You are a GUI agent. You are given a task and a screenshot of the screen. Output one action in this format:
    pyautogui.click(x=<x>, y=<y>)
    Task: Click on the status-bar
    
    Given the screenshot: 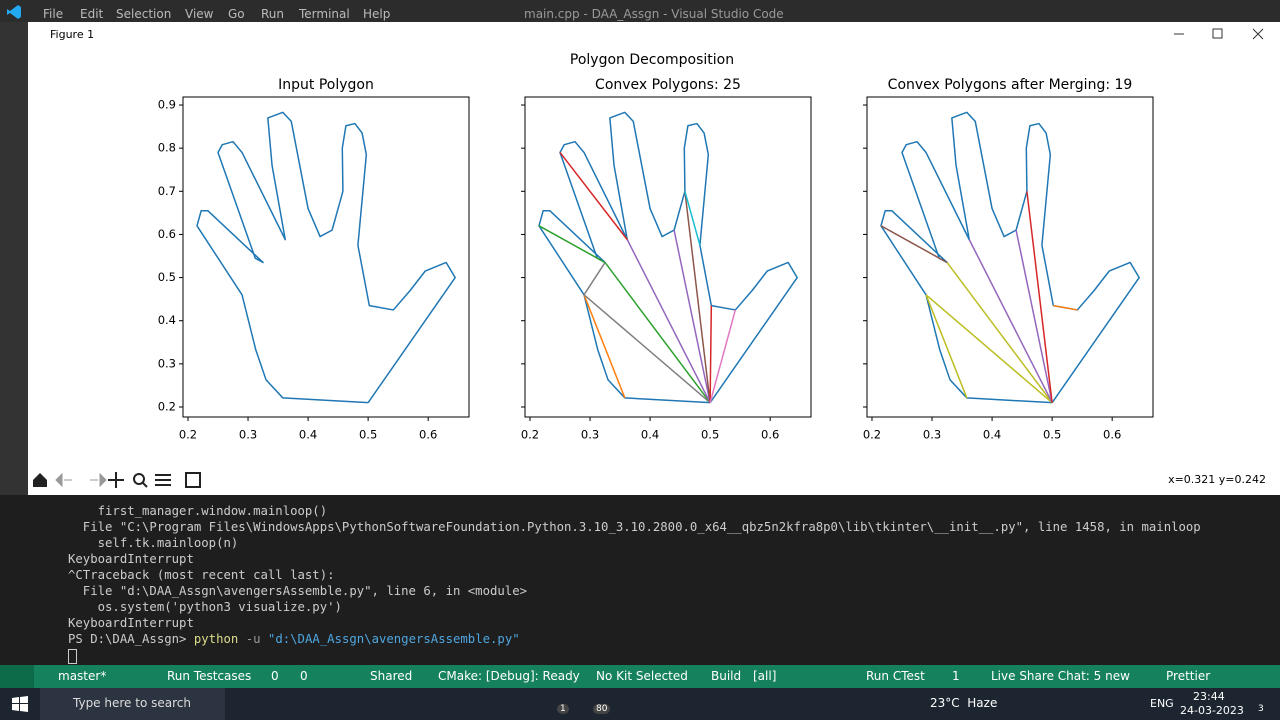 What is the action you would take?
    pyautogui.click(x=640, y=676)
    